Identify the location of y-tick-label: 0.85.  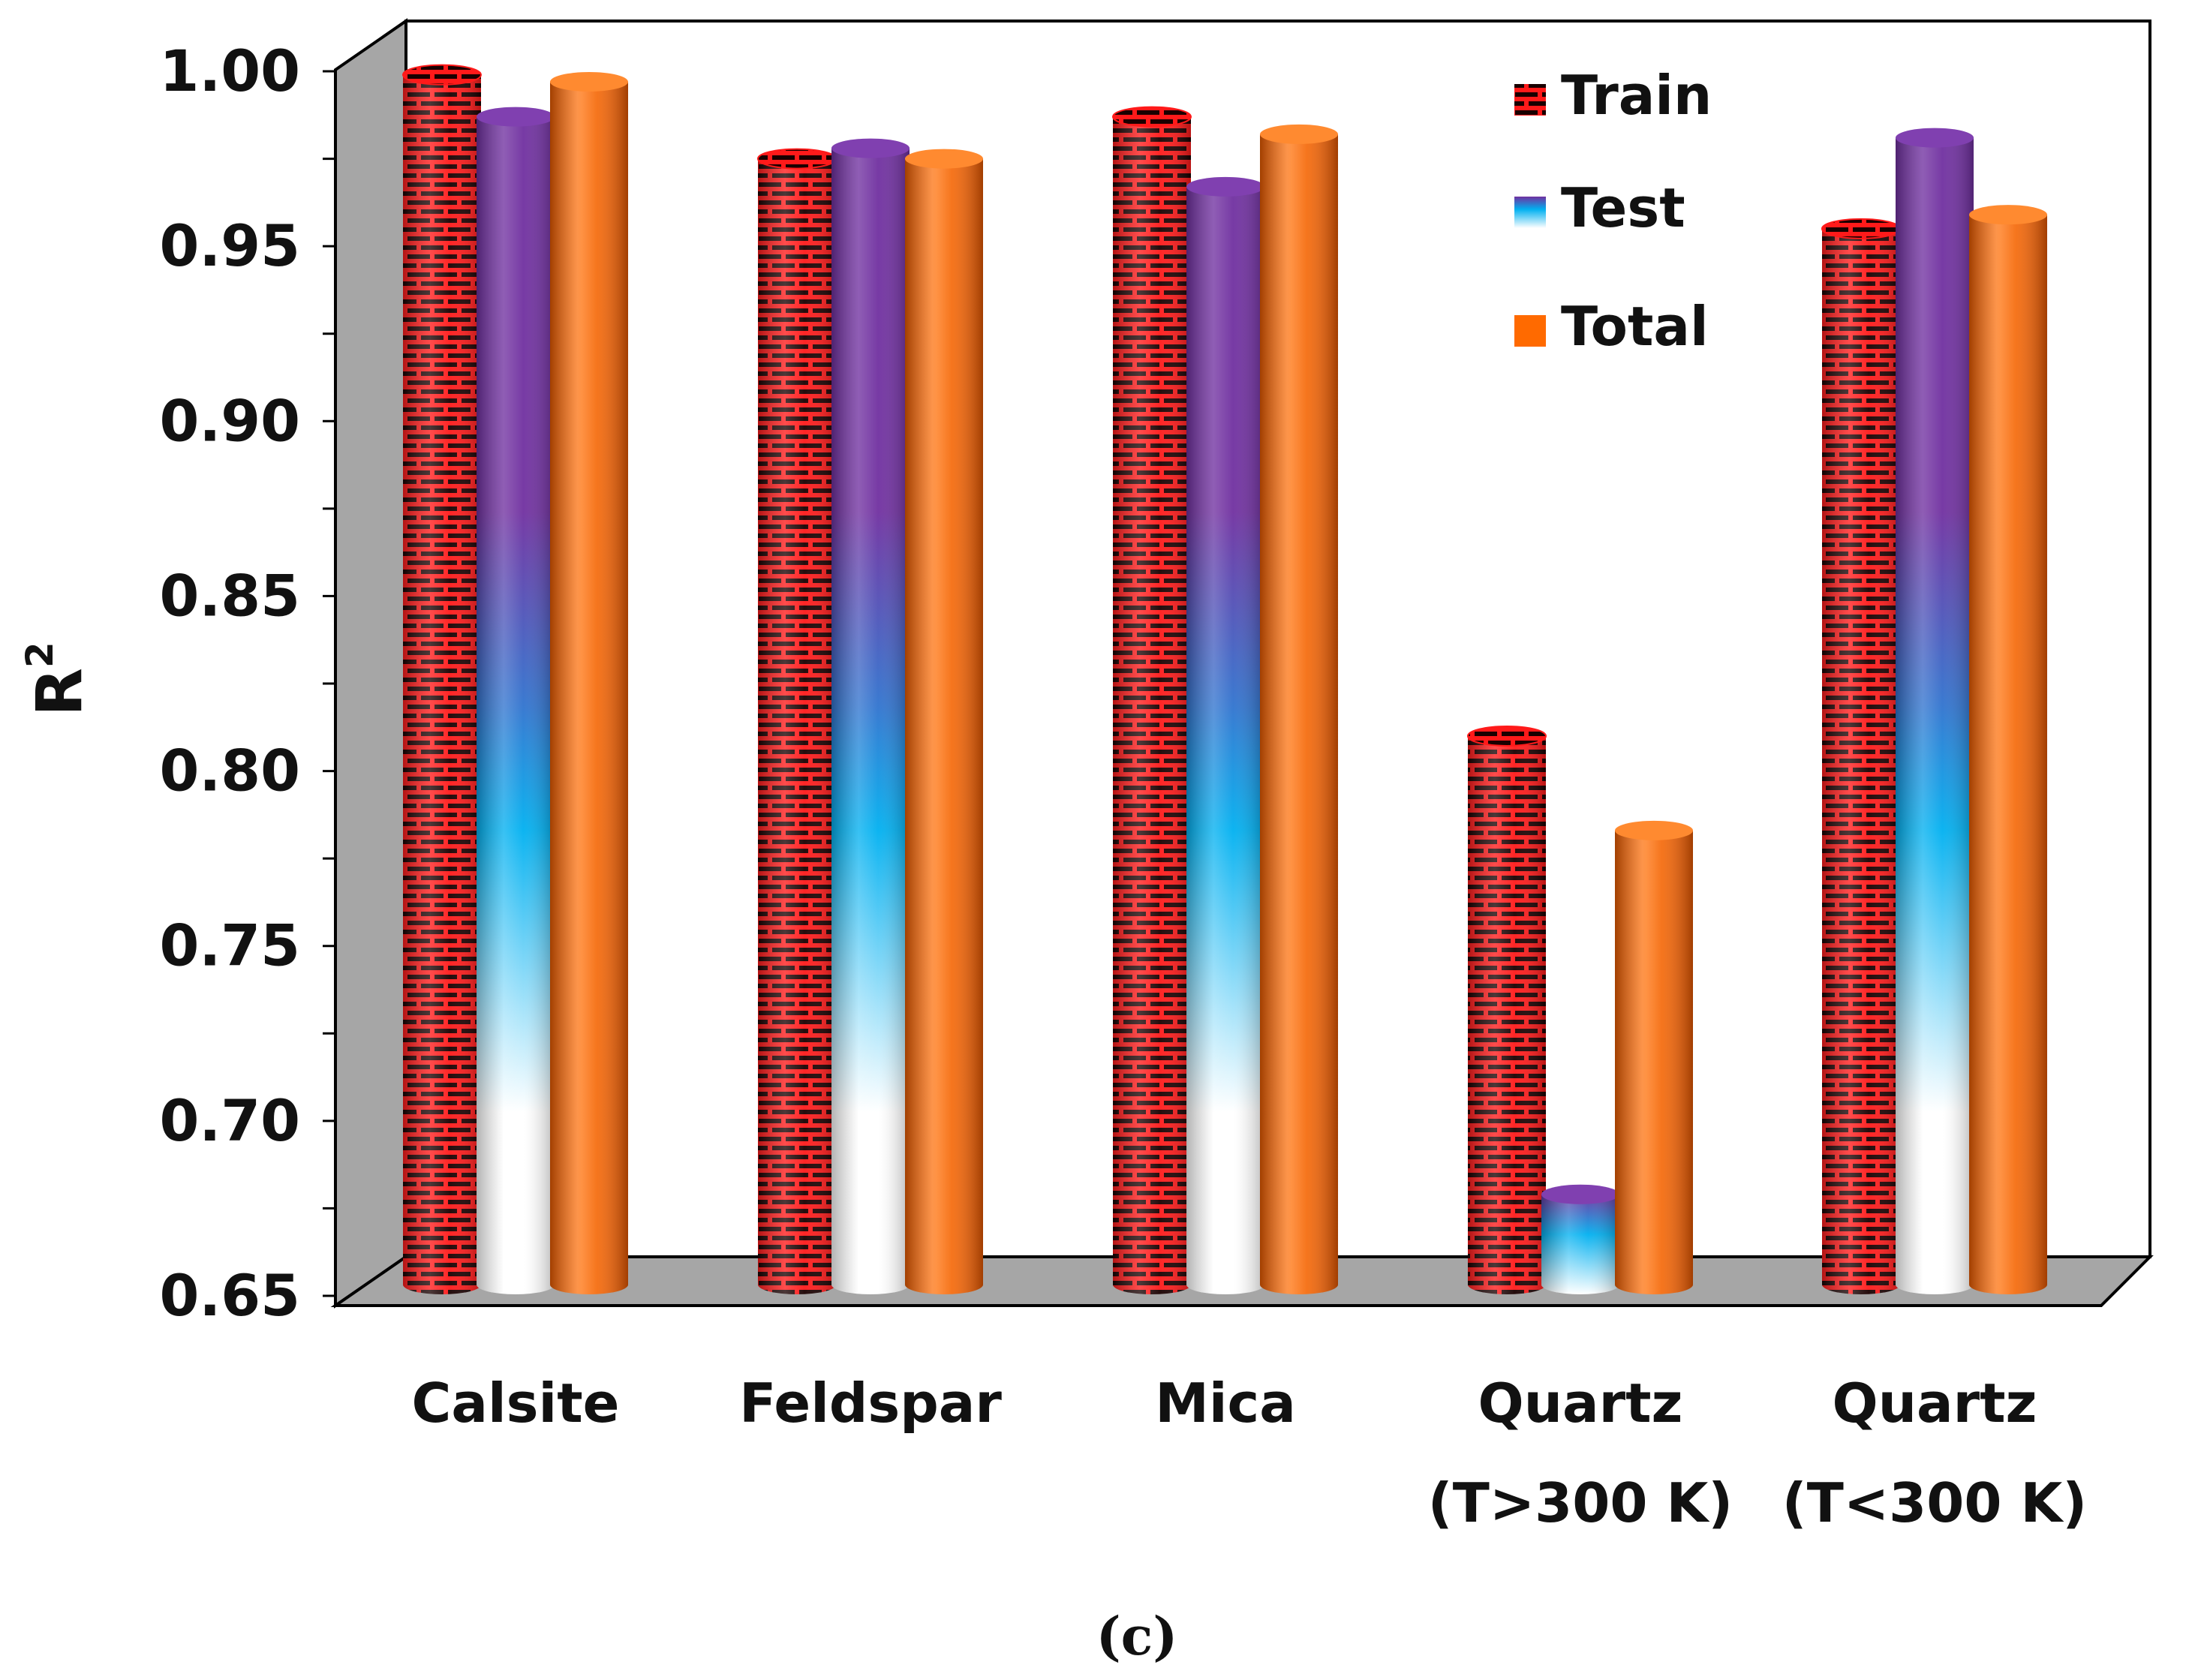
(229, 595).